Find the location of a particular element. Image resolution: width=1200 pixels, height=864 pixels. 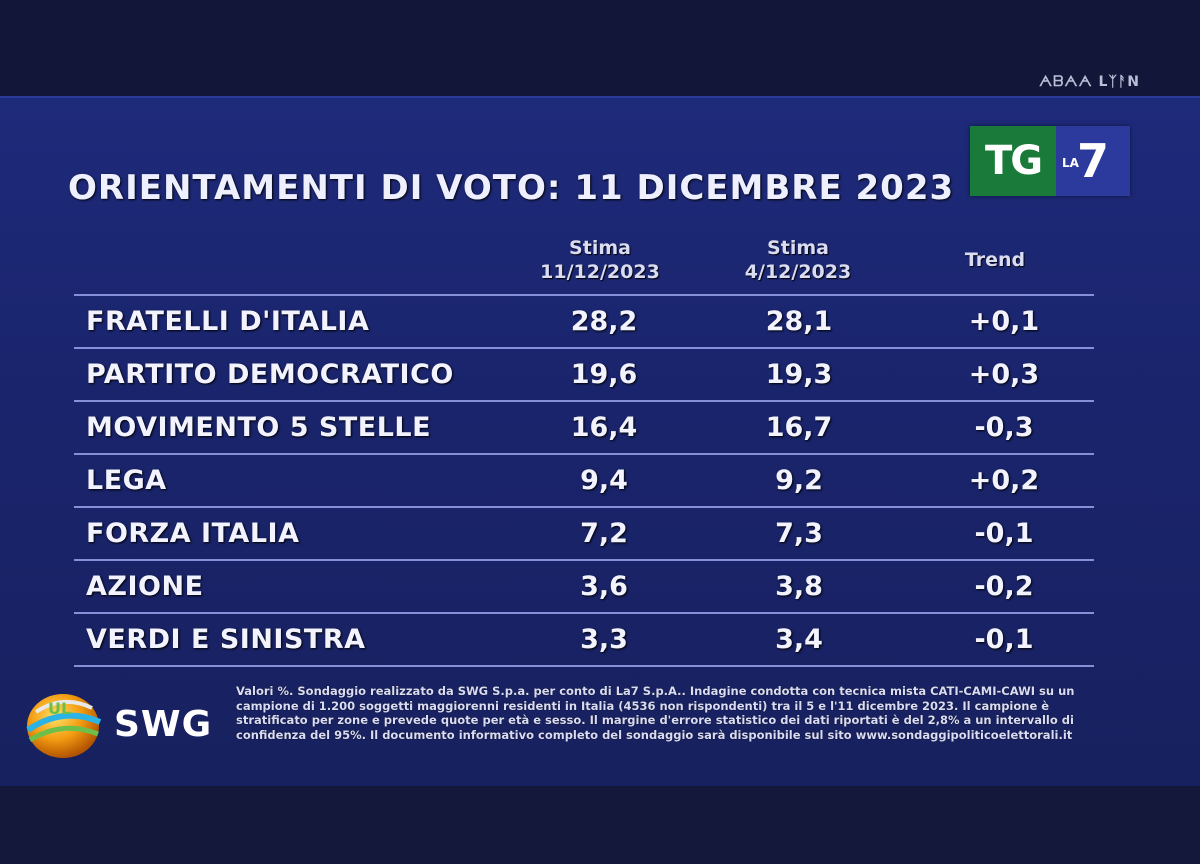

trend-value: -0,2 is located at coordinates (1004, 586).